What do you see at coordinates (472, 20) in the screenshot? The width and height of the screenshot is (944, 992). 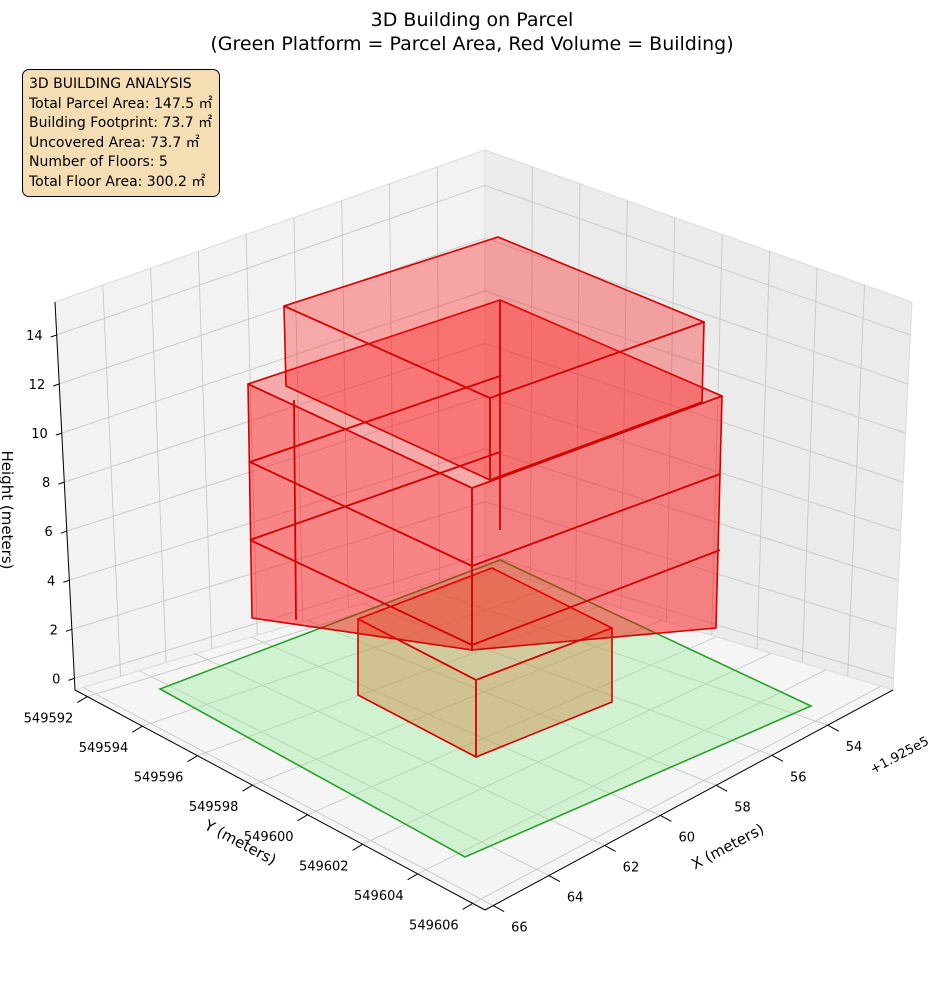 I see `chart-title: 3D Building on Parcel` at bounding box center [472, 20].